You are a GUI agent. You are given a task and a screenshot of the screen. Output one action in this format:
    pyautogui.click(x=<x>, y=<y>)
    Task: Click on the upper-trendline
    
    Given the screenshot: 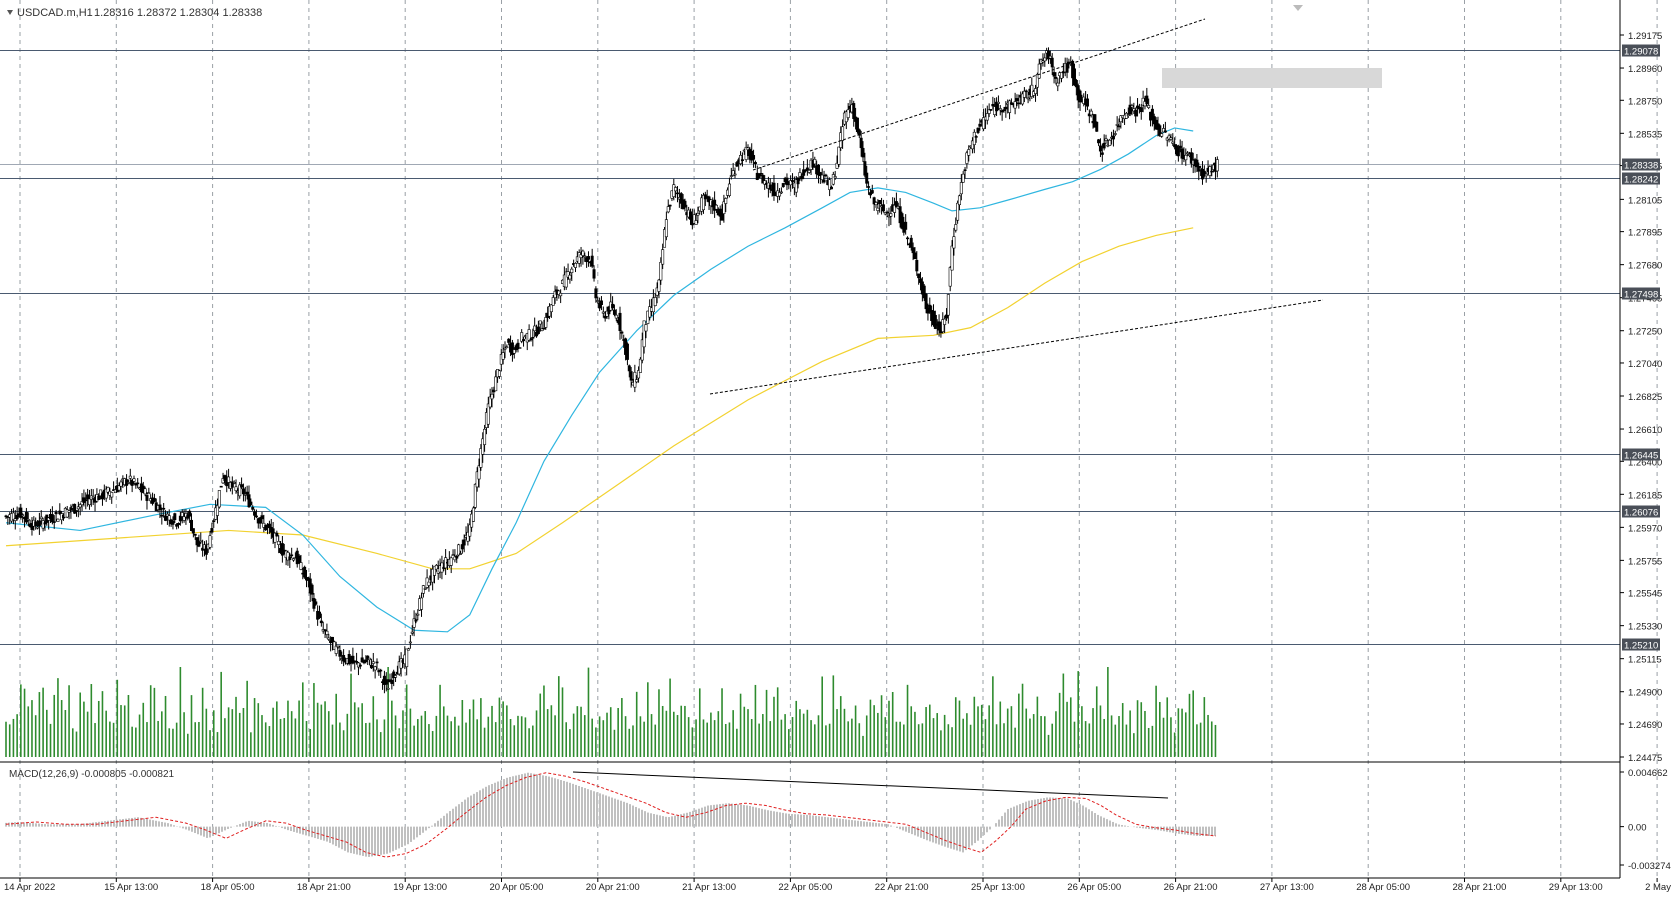 What is the action you would take?
    pyautogui.click(x=979, y=94)
    